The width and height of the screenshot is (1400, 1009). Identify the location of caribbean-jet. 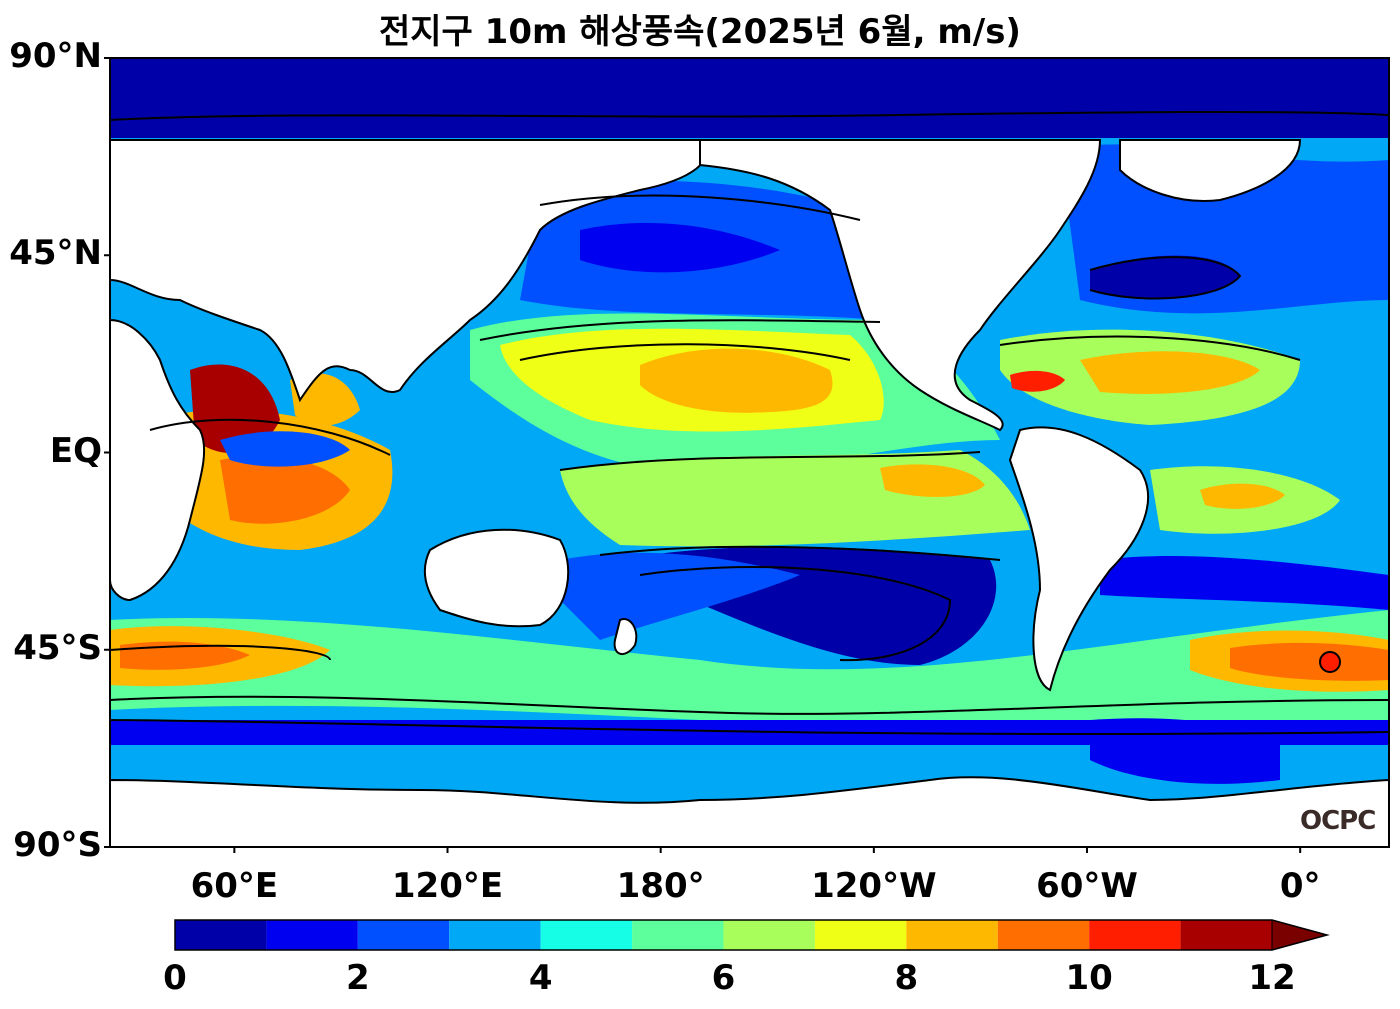
(1037, 381).